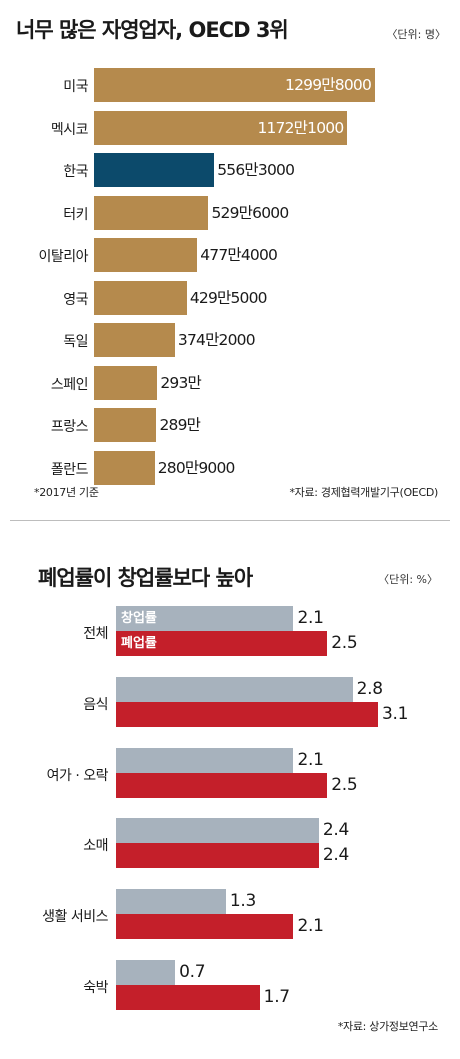 The height and width of the screenshot is (1059, 460). What do you see at coordinates (328, 85) in the screenshot?
I see `chart-1-value-label: 1299만8000` at bounding box center [328, 85].